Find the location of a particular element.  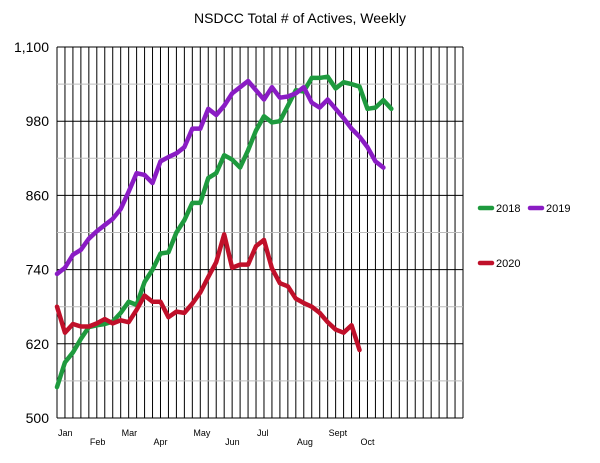

x-tick-label: Feb is located at coordinates (98, 442).